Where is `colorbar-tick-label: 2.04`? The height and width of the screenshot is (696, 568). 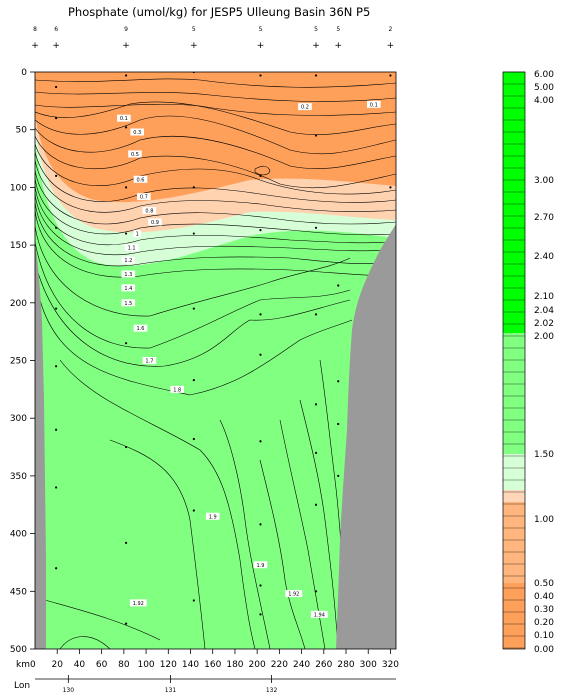
colorbar-tick-label: 2.04 is located at coordinates (544, 311).